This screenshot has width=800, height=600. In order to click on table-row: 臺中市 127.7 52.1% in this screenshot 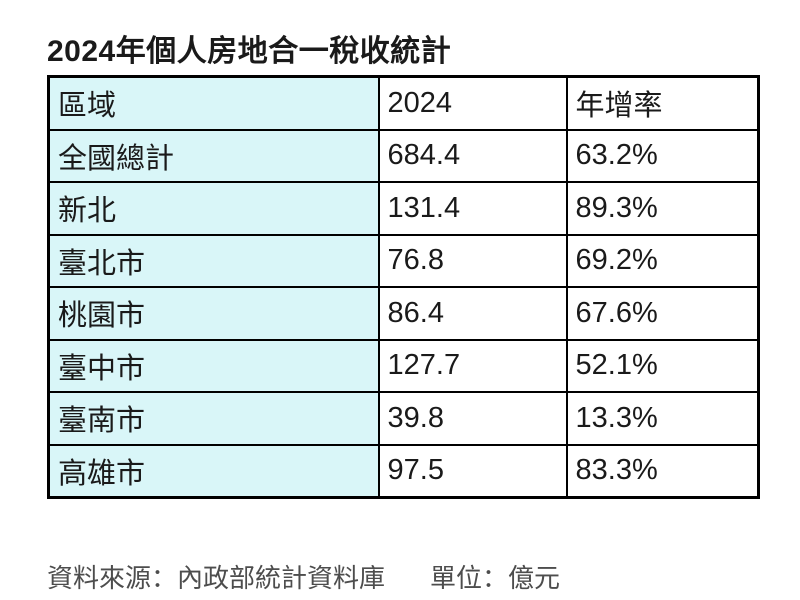, I will do `click(403, 365)`.